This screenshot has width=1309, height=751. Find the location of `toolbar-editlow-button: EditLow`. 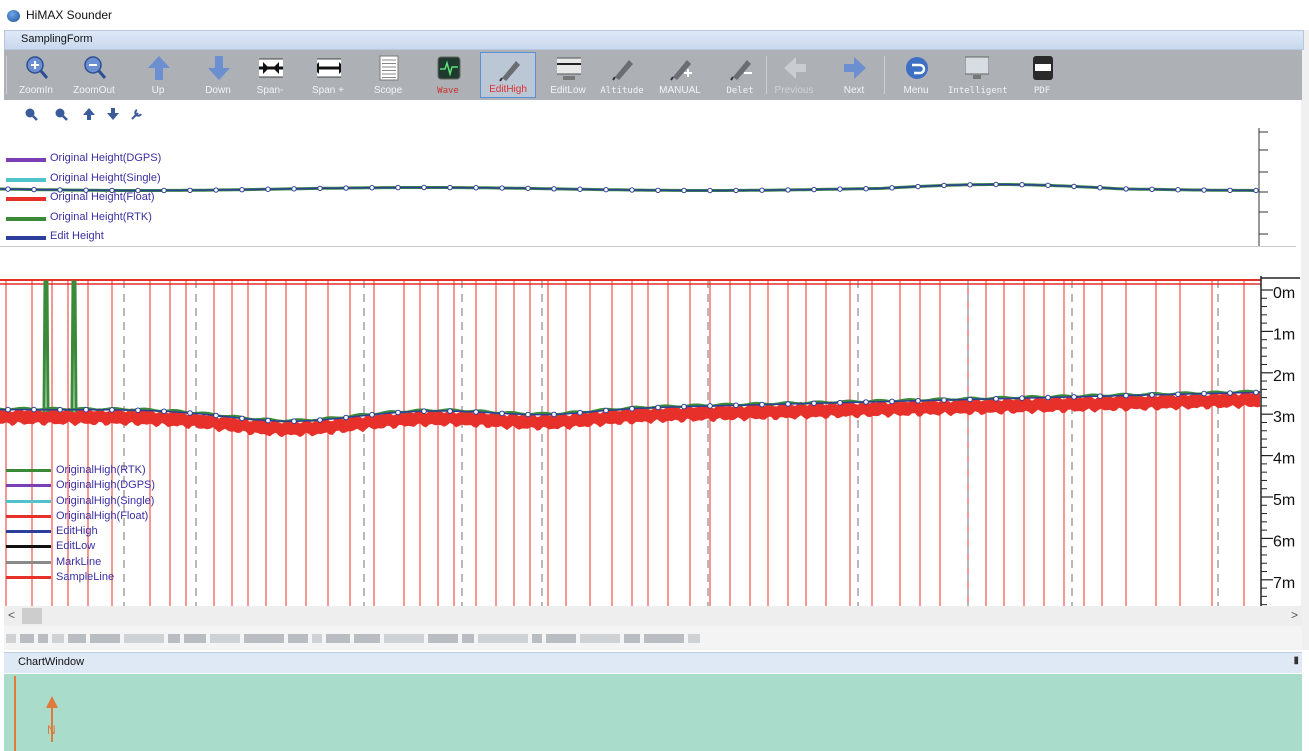

toolbar-editlow-button: EditLow is located at coordinates (568, 75).